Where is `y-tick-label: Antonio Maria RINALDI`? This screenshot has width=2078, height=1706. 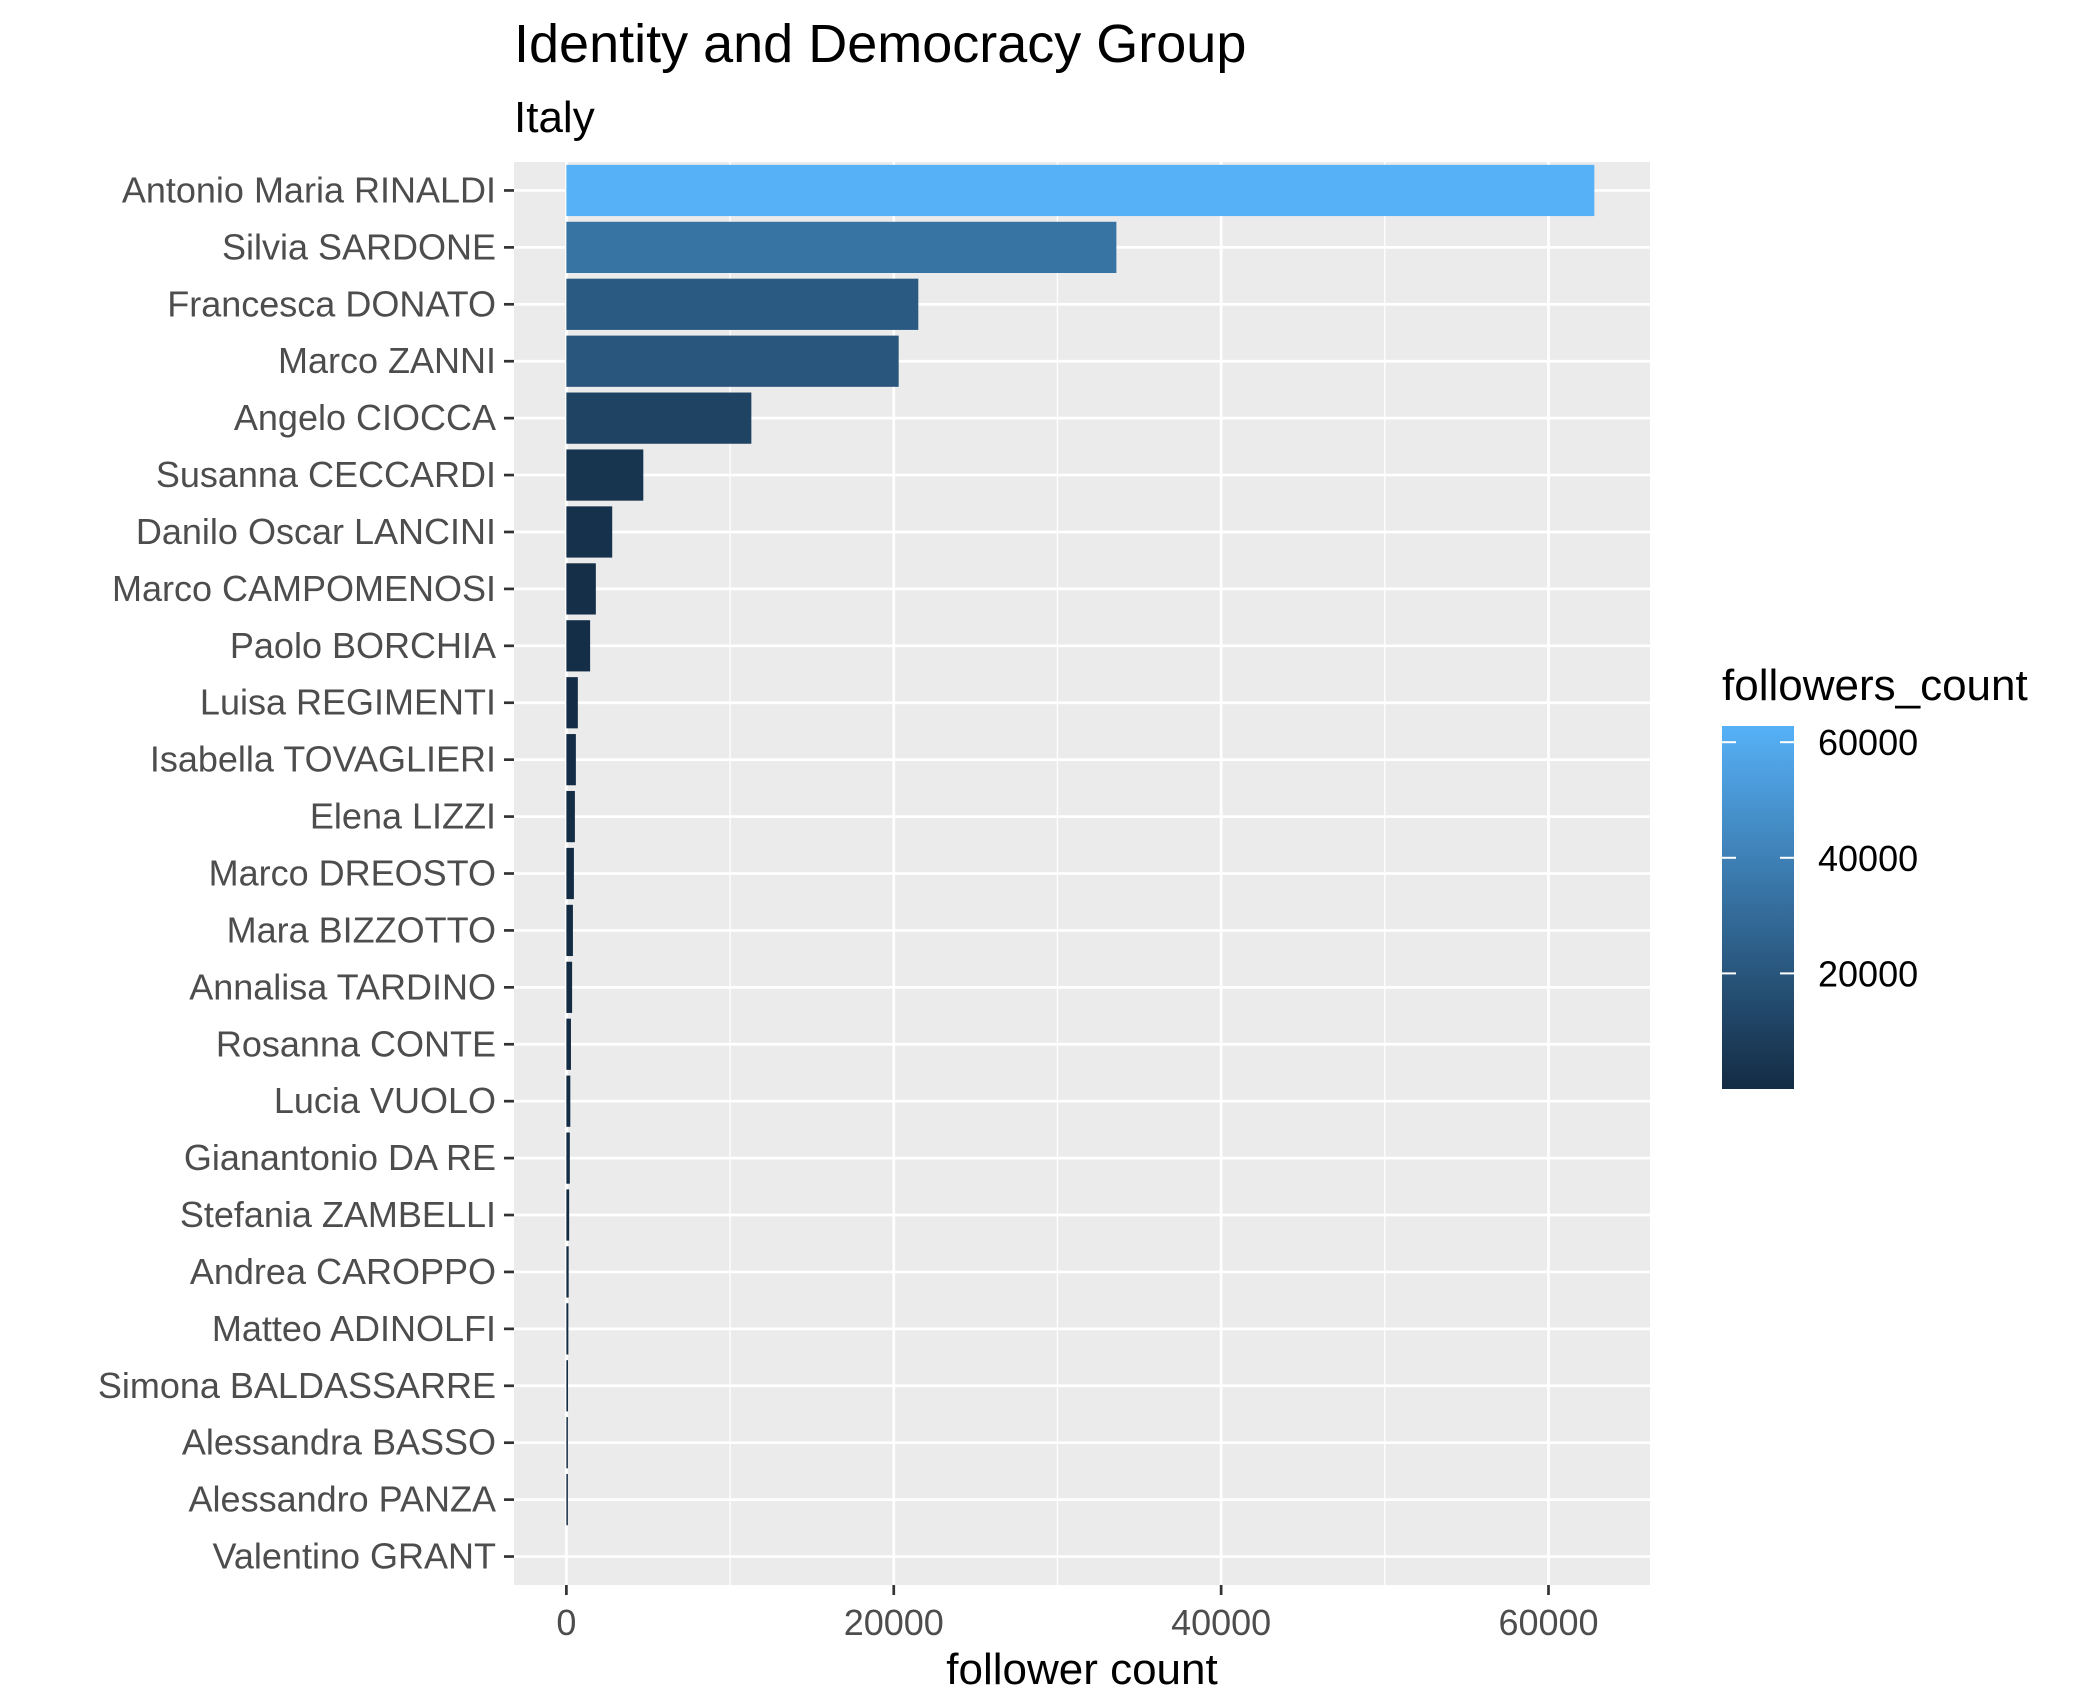
y-tick-label: Antonio Maria RINALDI is located at coordinates (309, 189).